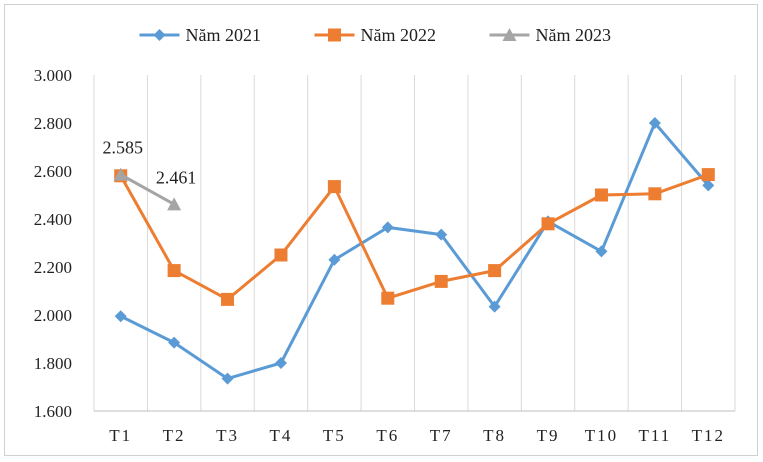 The image size is (763, 462). What do you see at coordinates (441, 435) in the screenshot?
I see `x-tick-label: T7` at bounding box center [441, 435].